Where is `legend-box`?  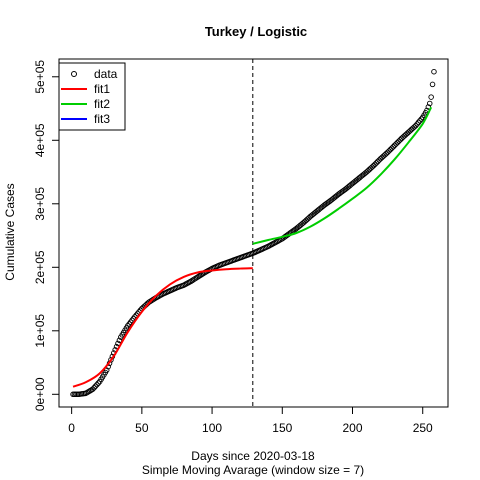
legend-box is located at coordinates (92, 96).